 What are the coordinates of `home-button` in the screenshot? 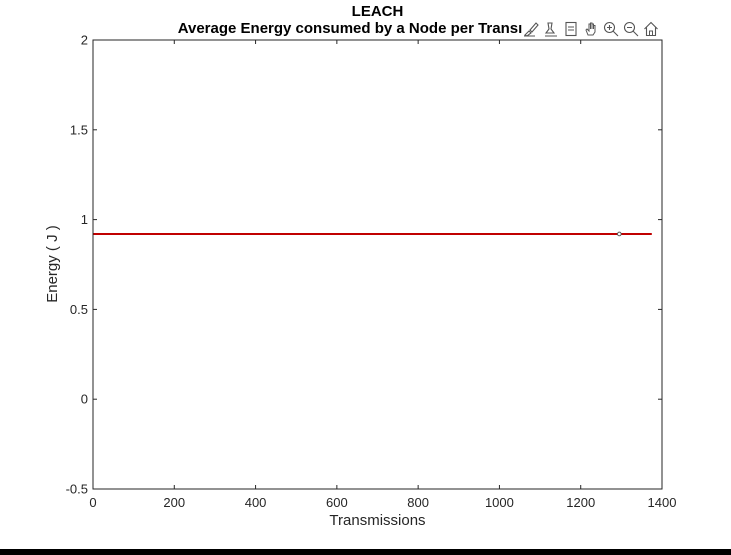 It's located at (651, 29).